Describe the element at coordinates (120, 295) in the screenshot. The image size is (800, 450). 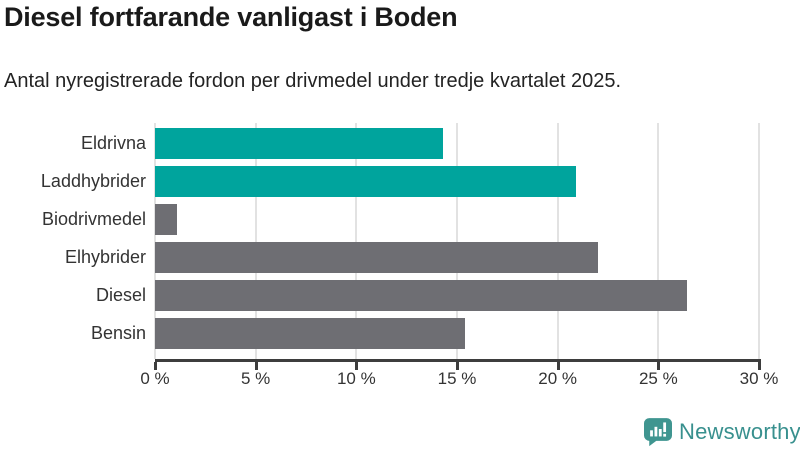
I see `y-axis-label-diesel: Diesel` at that location.